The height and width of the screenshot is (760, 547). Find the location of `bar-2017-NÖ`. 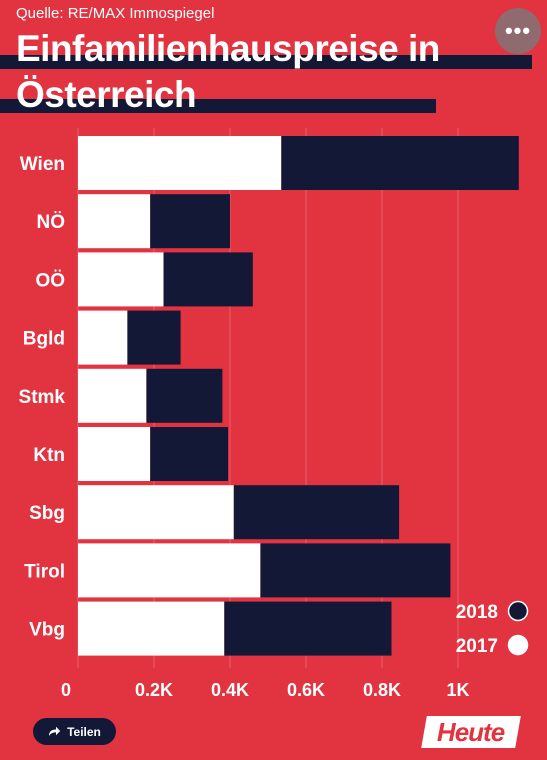

bar-2017-NÖ is located at coordinates (114, 221).